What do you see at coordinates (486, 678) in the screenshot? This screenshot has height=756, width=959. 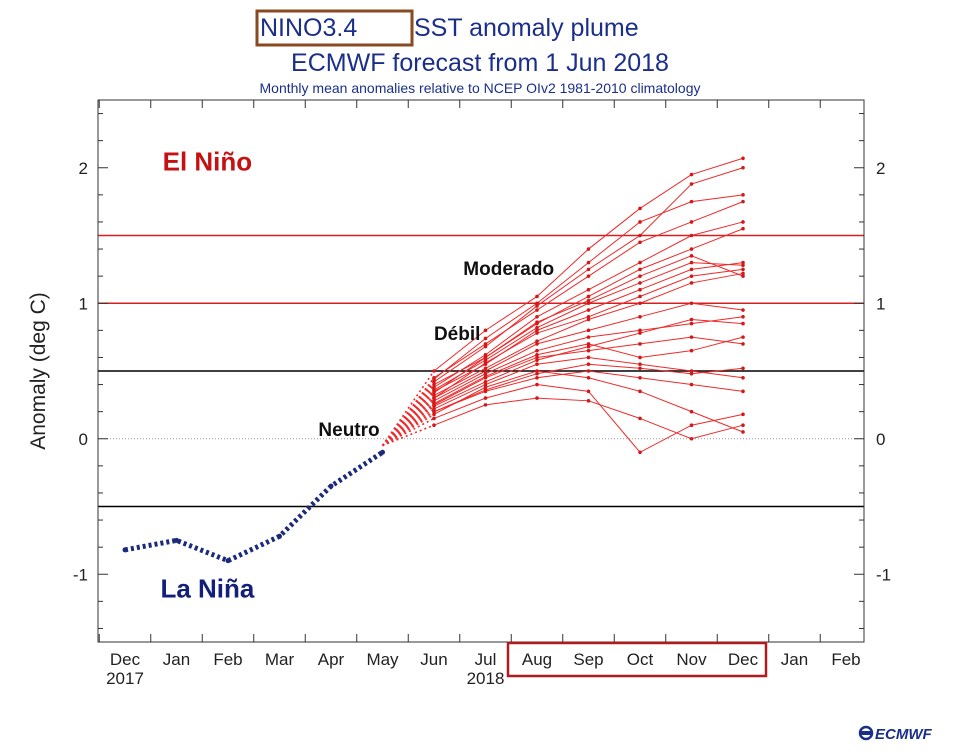 I see `x-tick-label-year: 2018` at bounding box center [486, 678].